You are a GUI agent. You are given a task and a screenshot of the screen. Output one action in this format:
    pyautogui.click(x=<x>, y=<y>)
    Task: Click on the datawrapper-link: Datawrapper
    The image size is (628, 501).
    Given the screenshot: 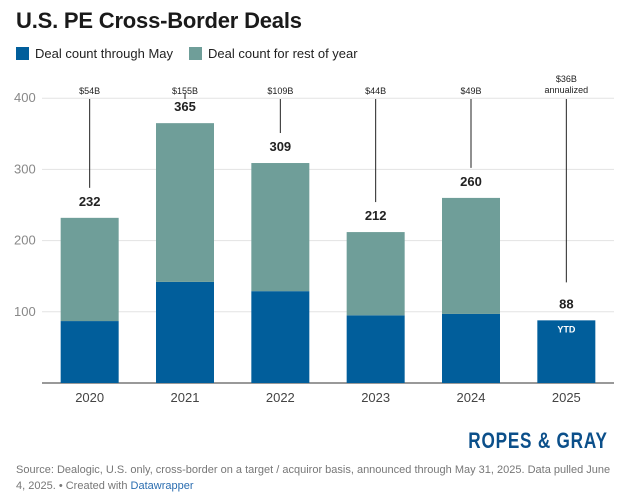 What is the action you would take?
    pyautogui.click(x=162, y=486)
    